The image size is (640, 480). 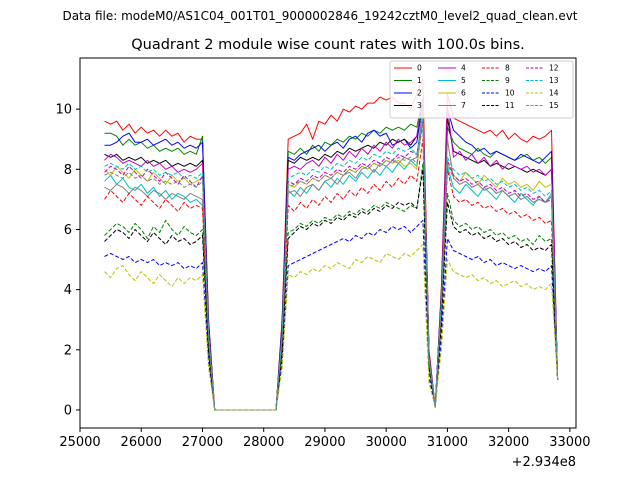 I want to click on x-tick-label: 33000, so click(x=569, y=442).